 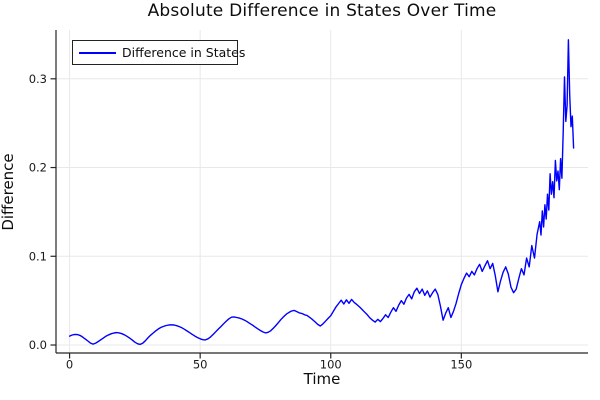 What do you see at coordinates (461, 365) in the screenshot?
I see `svg-text: 150` at bounding box center [461, 365].